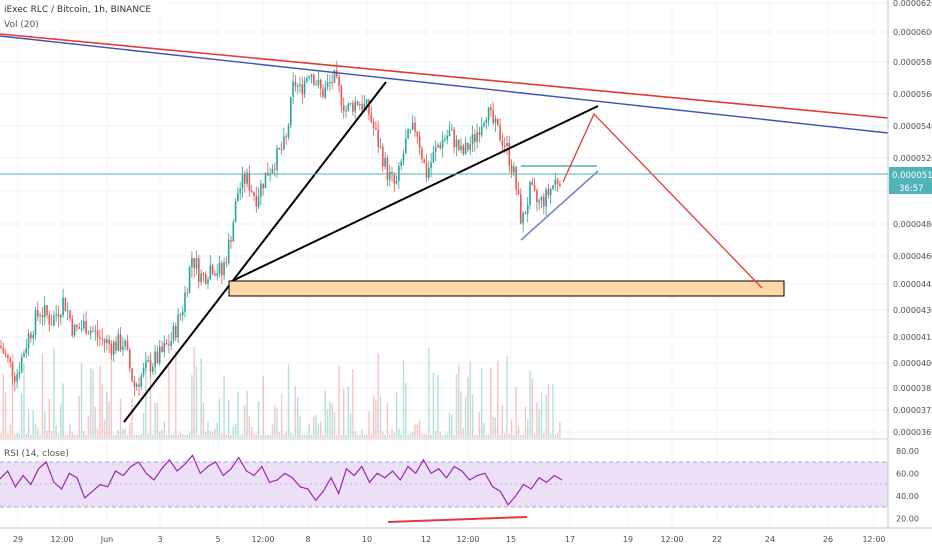 This screenshot has height=554, width=932. What do you see at coordinates (506, 288) in the screenshot?
I see `support-zone` at bounding box center [506, 288].